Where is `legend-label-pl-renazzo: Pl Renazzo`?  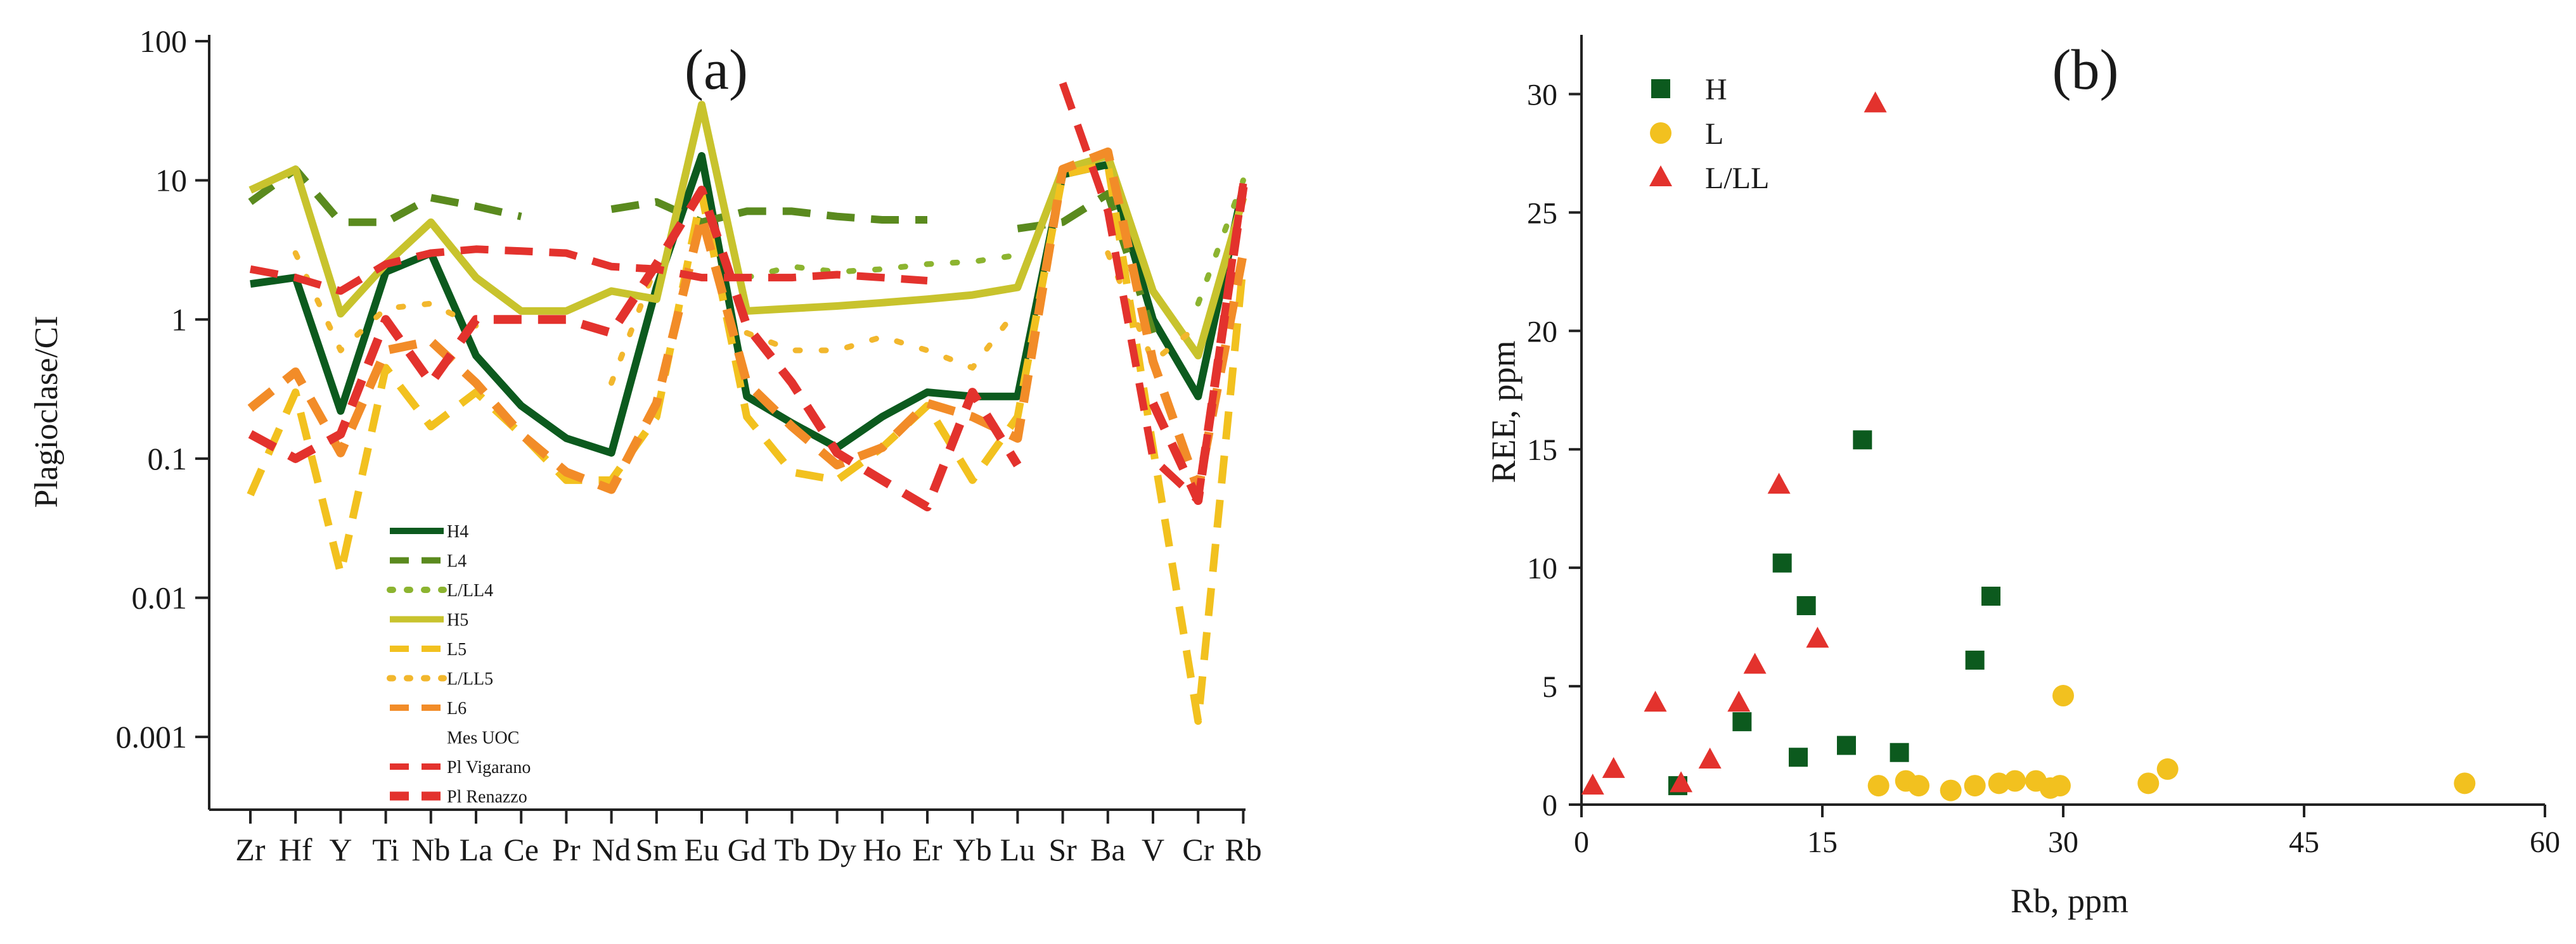 legend-label-pl-renazzo: Pl Renazzo is located at coordinates (487, 797).